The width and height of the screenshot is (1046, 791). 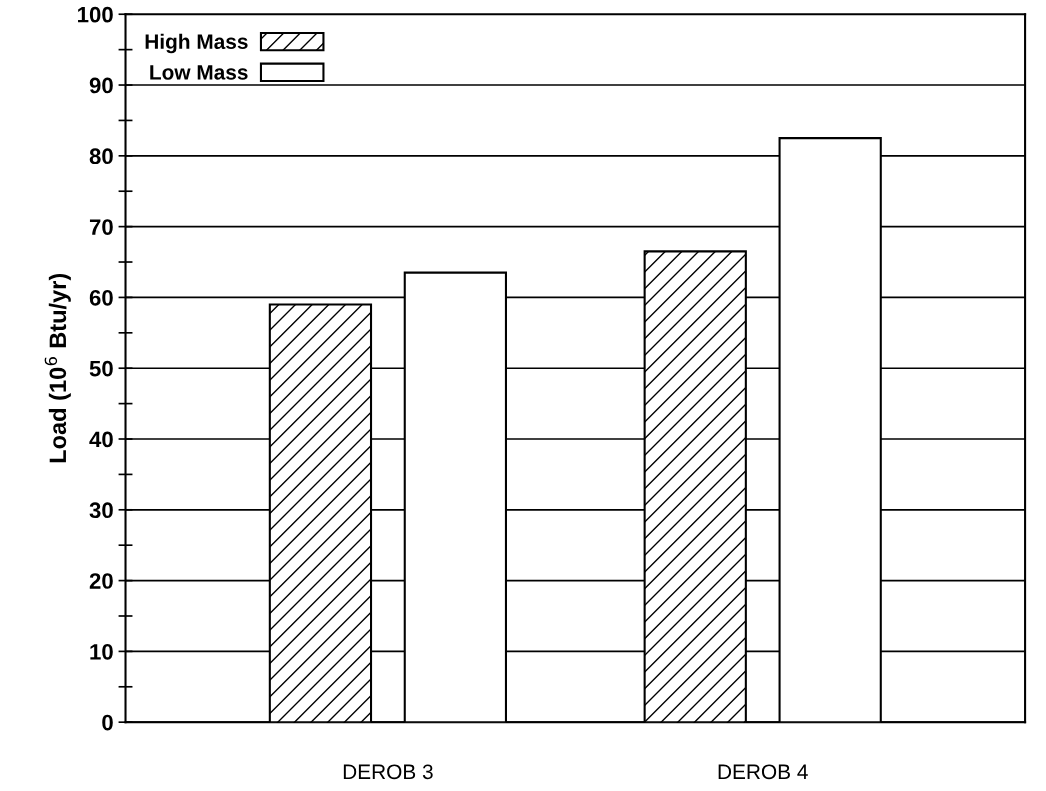 What do you see at coordinates (101, 156) in the screenshot?
I see `y-tick-label: 80` at bounding box center [101, 156].